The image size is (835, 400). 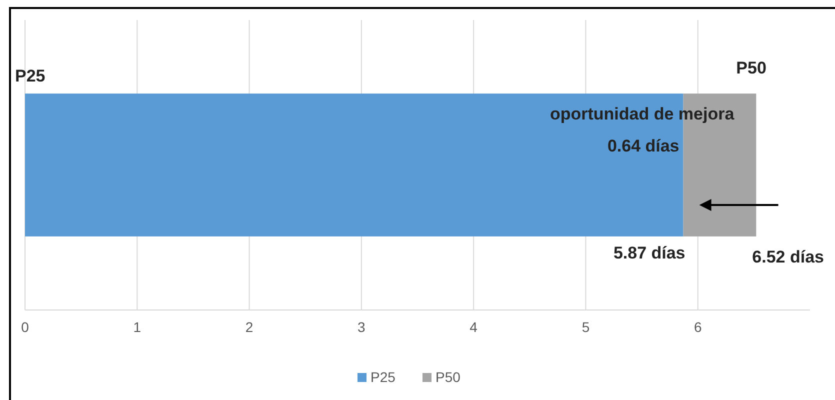 What do you see at coordinates (383, 377) in the screenshot?
I see `legend-label: P25` at bounding box center [383, 377].